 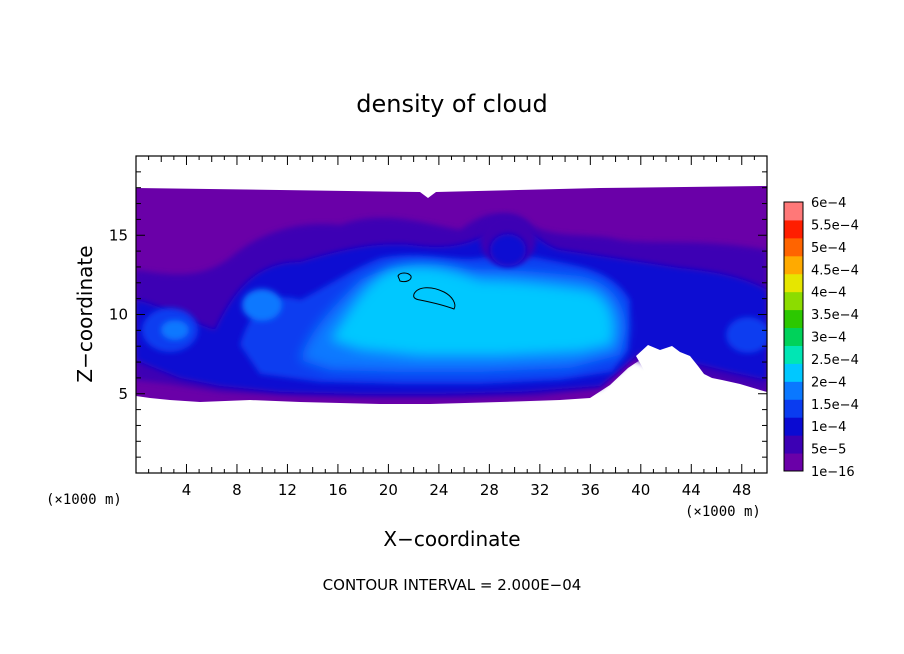 What do you see at coordinates (741, 490) in the screenshot?
I see `x-tick-label: 48` at bounding box center [741, 490].